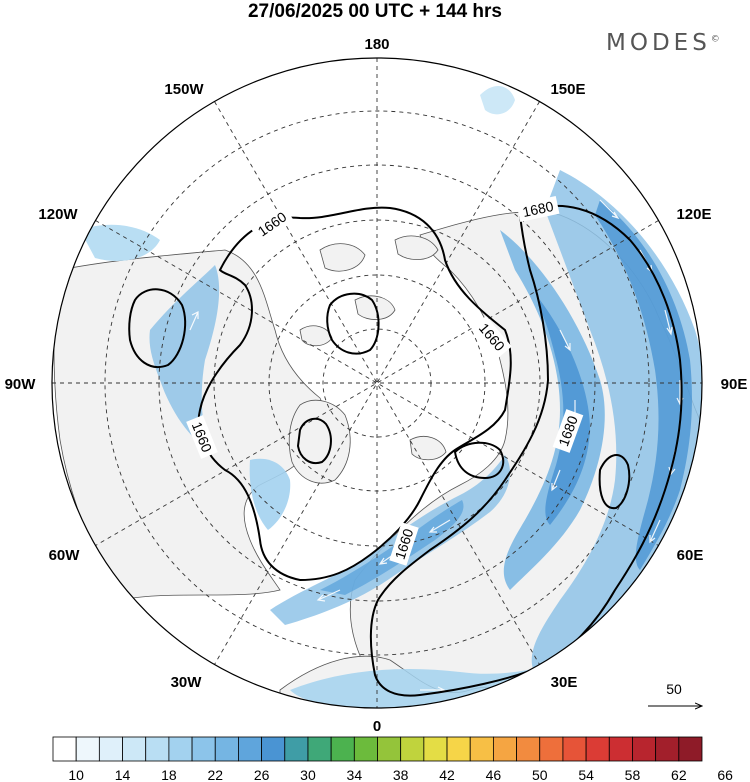 The height and width of the screenshot is (782, 750). I want to click on map-title: 27/06/2025 00 UTC + 144 hrs, so click(375, 11).